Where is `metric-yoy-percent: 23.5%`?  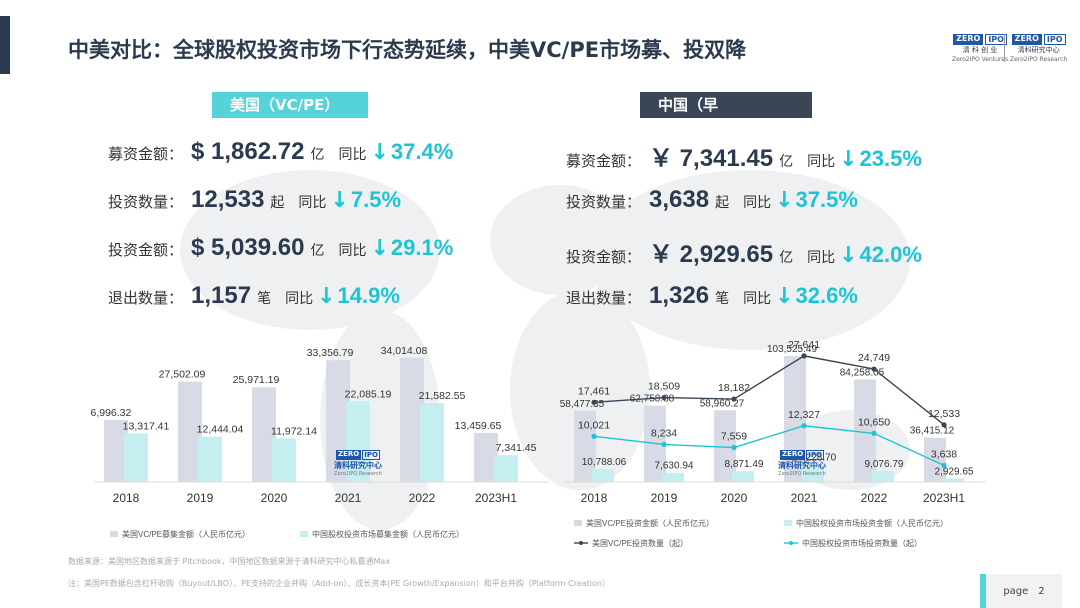 metric-yoy-percent: 23.5% is located at coordinates (890, 158).